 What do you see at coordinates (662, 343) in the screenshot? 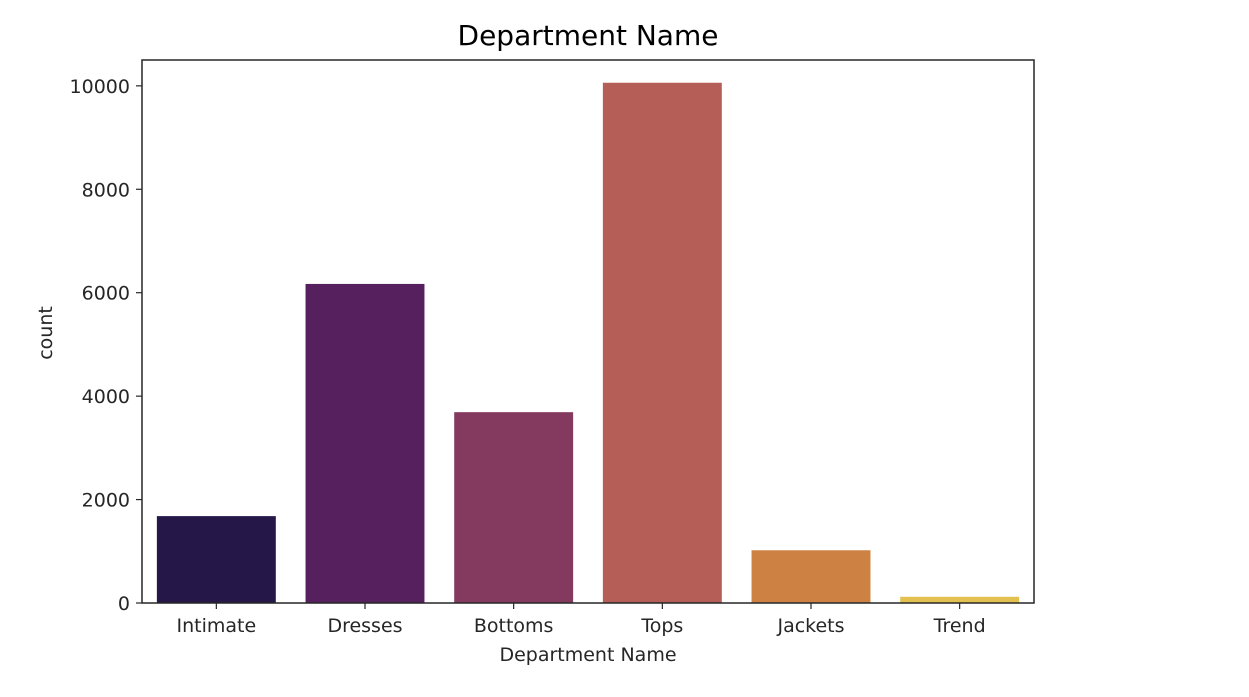
I see `bar-tops` at bounding box center [662, 343].